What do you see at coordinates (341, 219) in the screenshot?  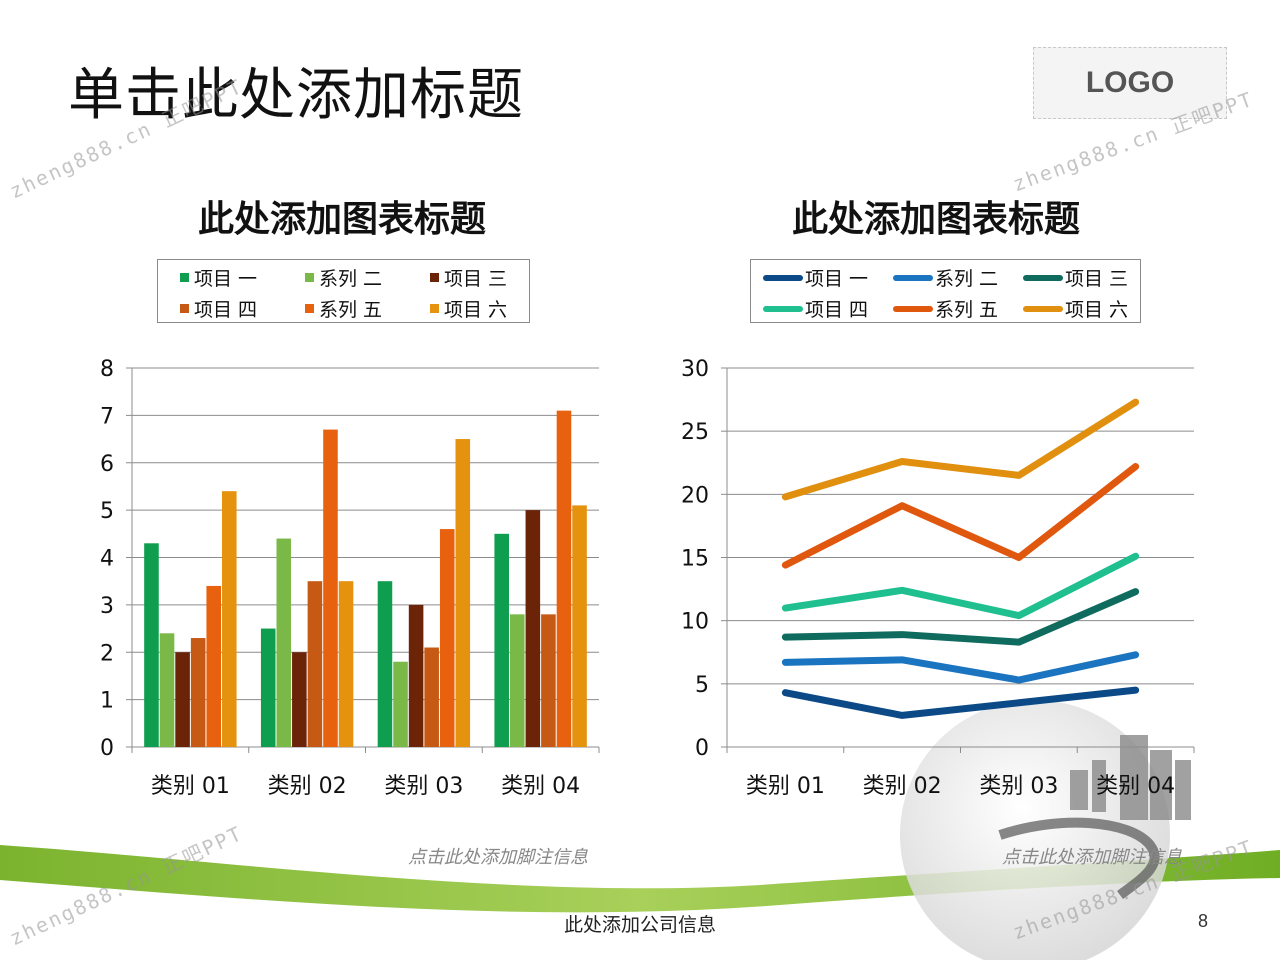 I see `bar-chart-title: 此处添加图表标题` at bounding box center [341, 219].